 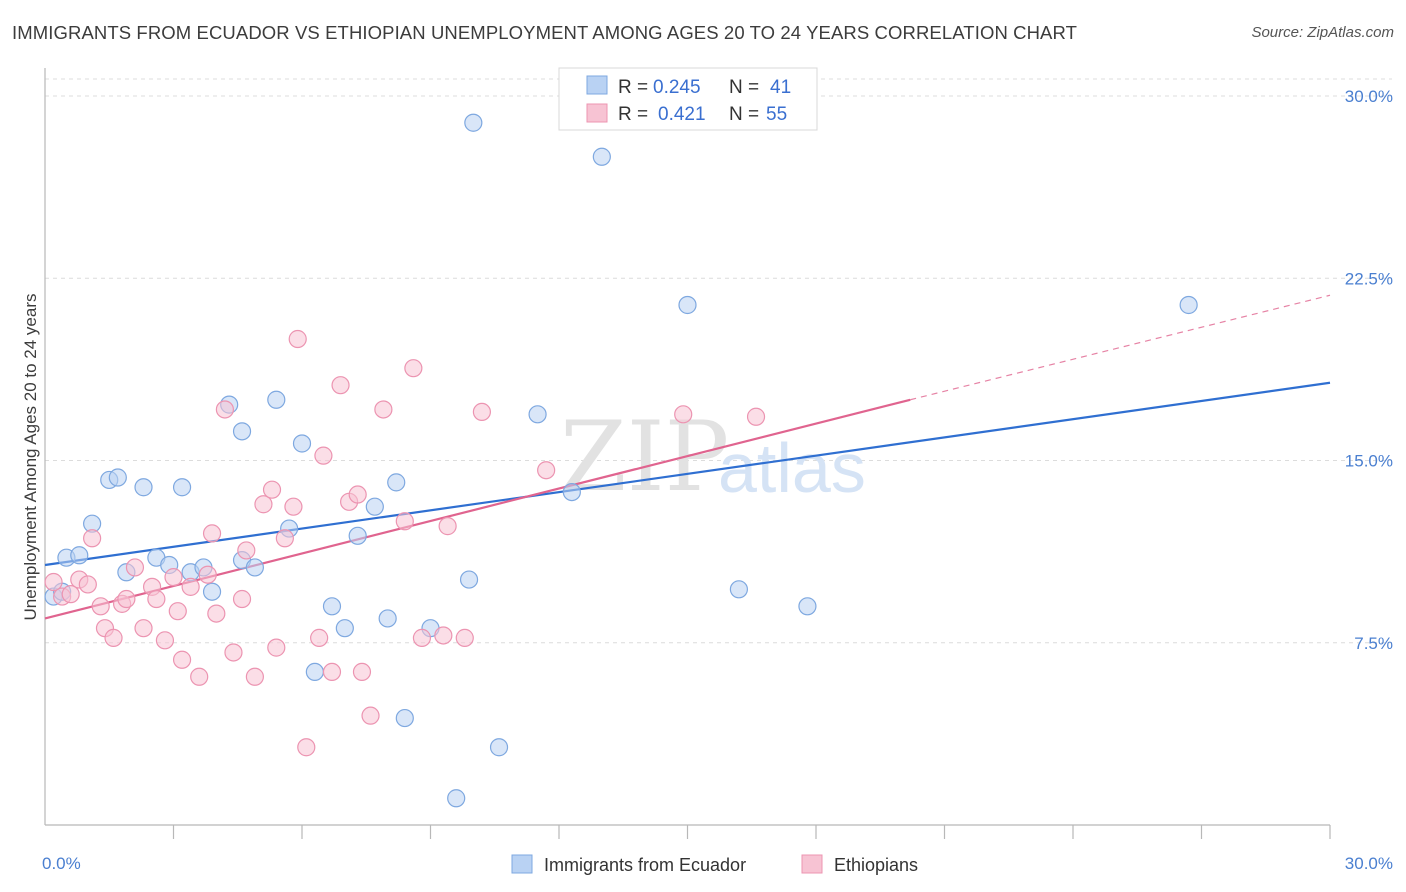 What do you see at coordinates (1369, 461) in the screenshot?
I see `y-tick-label: 15.0%` at bounding box center [1369, 461].